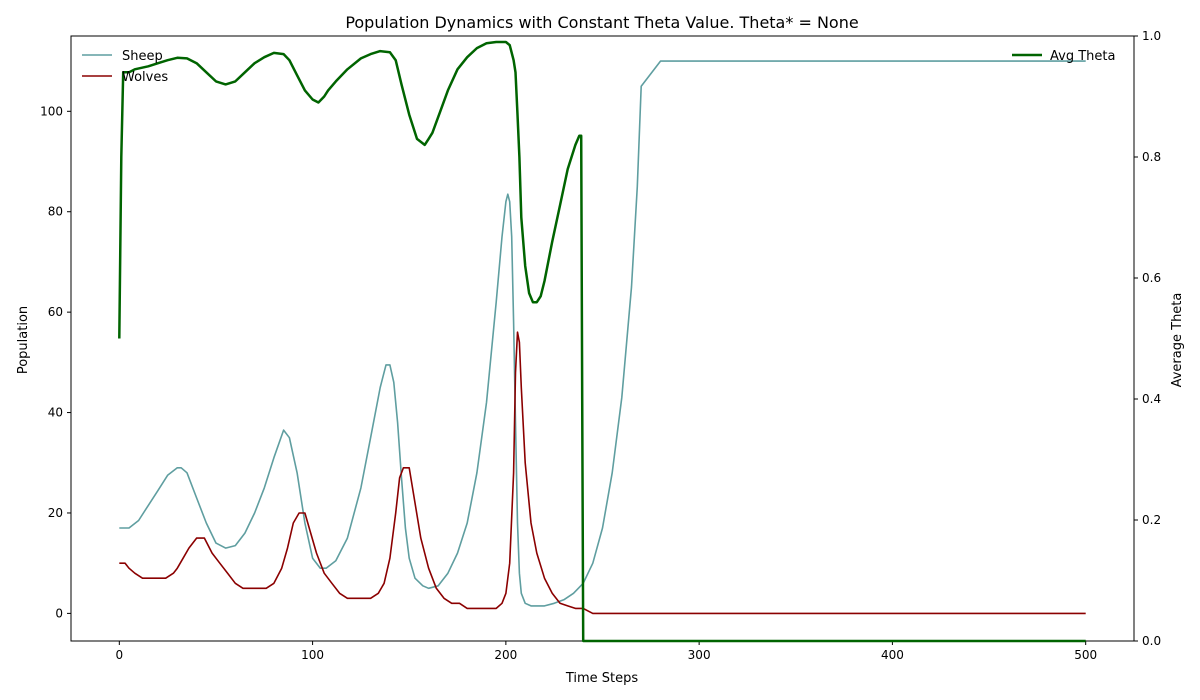 This screenshot has width=1200, height=700. Describe the element at coordinates (1085, 655) in the screenshot. I see `x-tick-label: 500` at that location.